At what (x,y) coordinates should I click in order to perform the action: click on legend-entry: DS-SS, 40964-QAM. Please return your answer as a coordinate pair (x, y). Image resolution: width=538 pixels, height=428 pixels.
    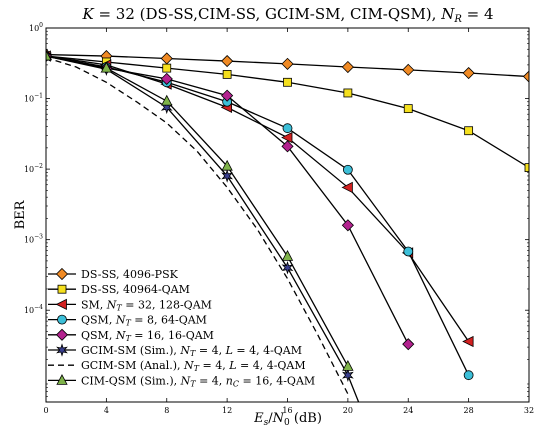
    Looking at the image, I should click on (119, 289).